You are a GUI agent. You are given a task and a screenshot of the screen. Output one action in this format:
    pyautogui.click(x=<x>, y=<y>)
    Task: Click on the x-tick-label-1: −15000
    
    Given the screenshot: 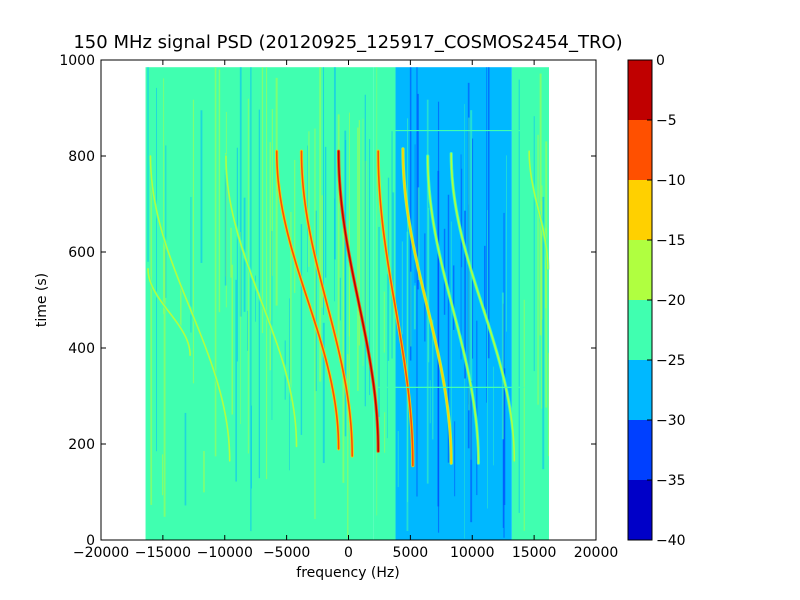 What is the action you would take?
    pyautogui.click(x=163, y=553)
    